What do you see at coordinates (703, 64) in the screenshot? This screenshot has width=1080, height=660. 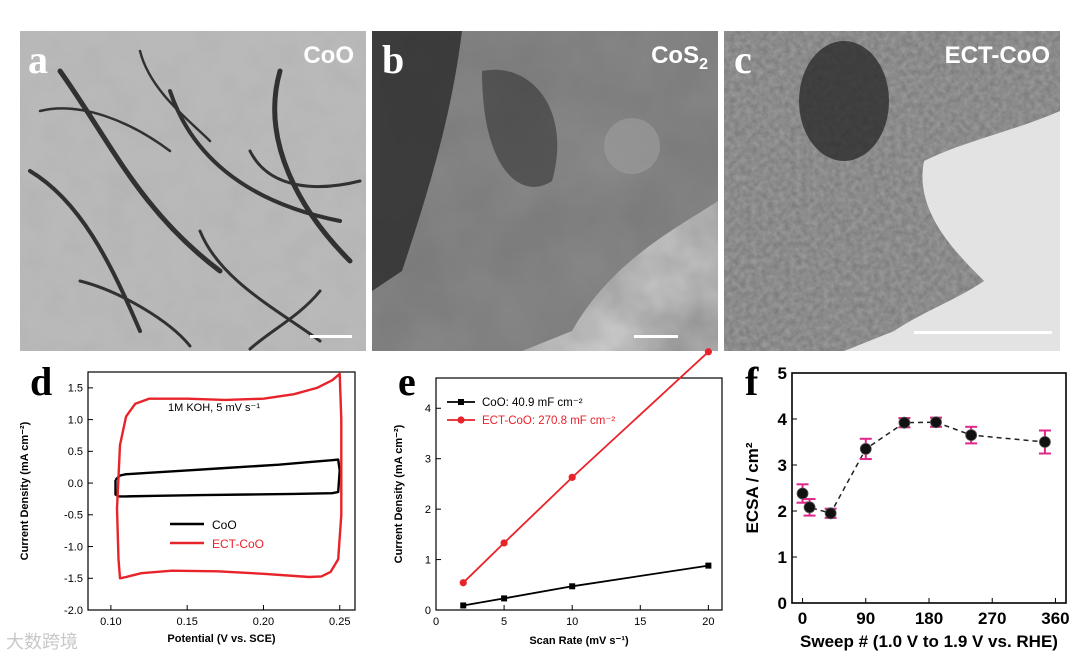 I see `panel-title-b-sub: 2` at bounding box center [703, 64].